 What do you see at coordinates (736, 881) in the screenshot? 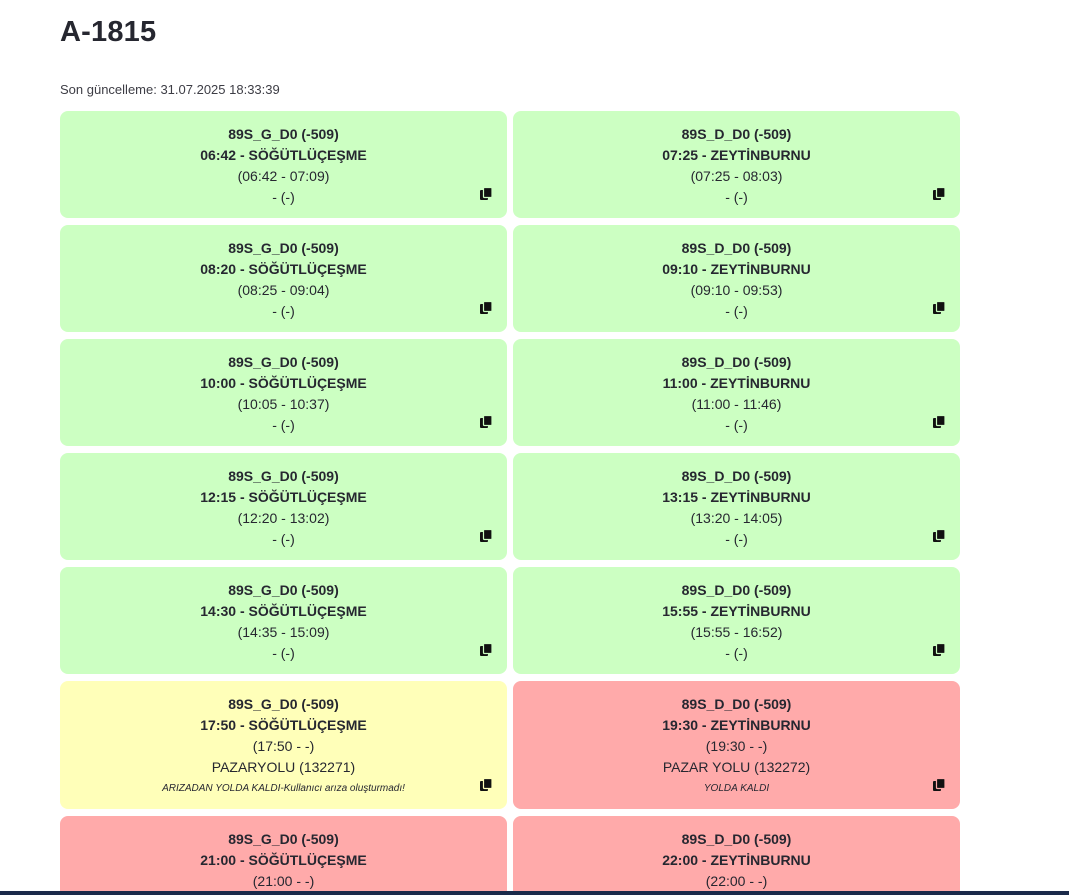
I see `trip-times: (22:00 - -)` at bounding box center [736, 881].